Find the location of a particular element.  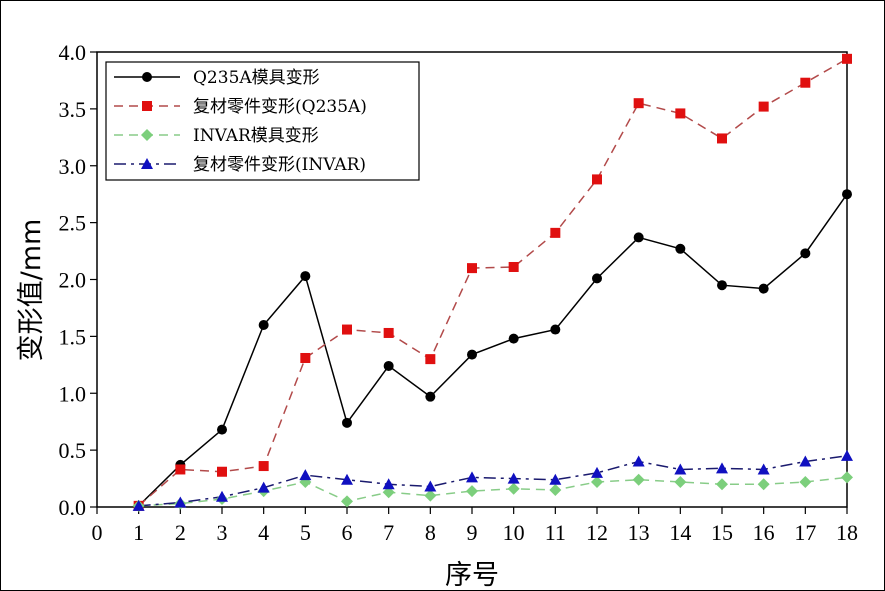

y-tick-label: 1.5 is located at coordinates (73, 336).